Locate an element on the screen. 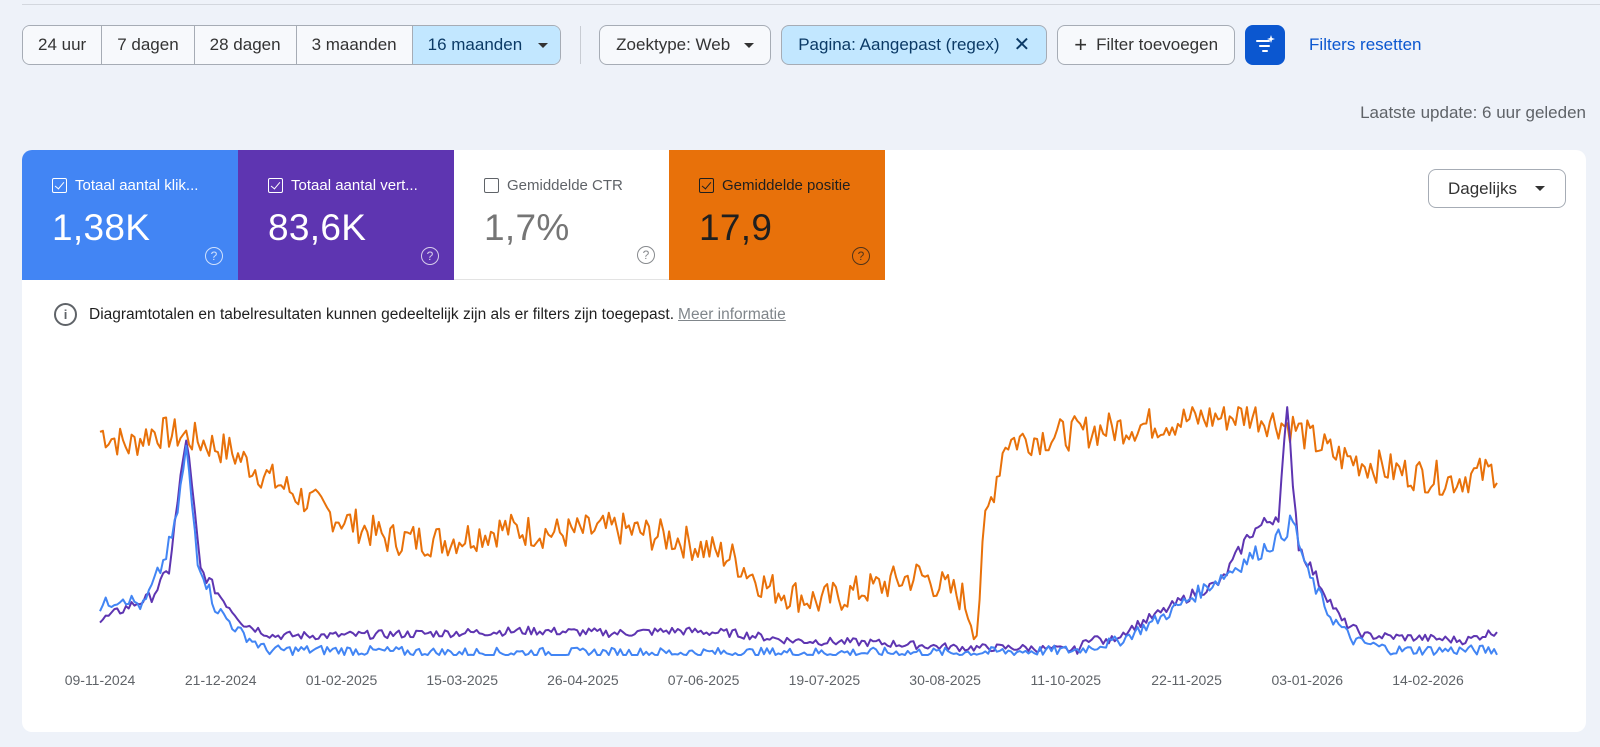  x-tick-label: 21-12-2024 is located at coordinates (221, 680).